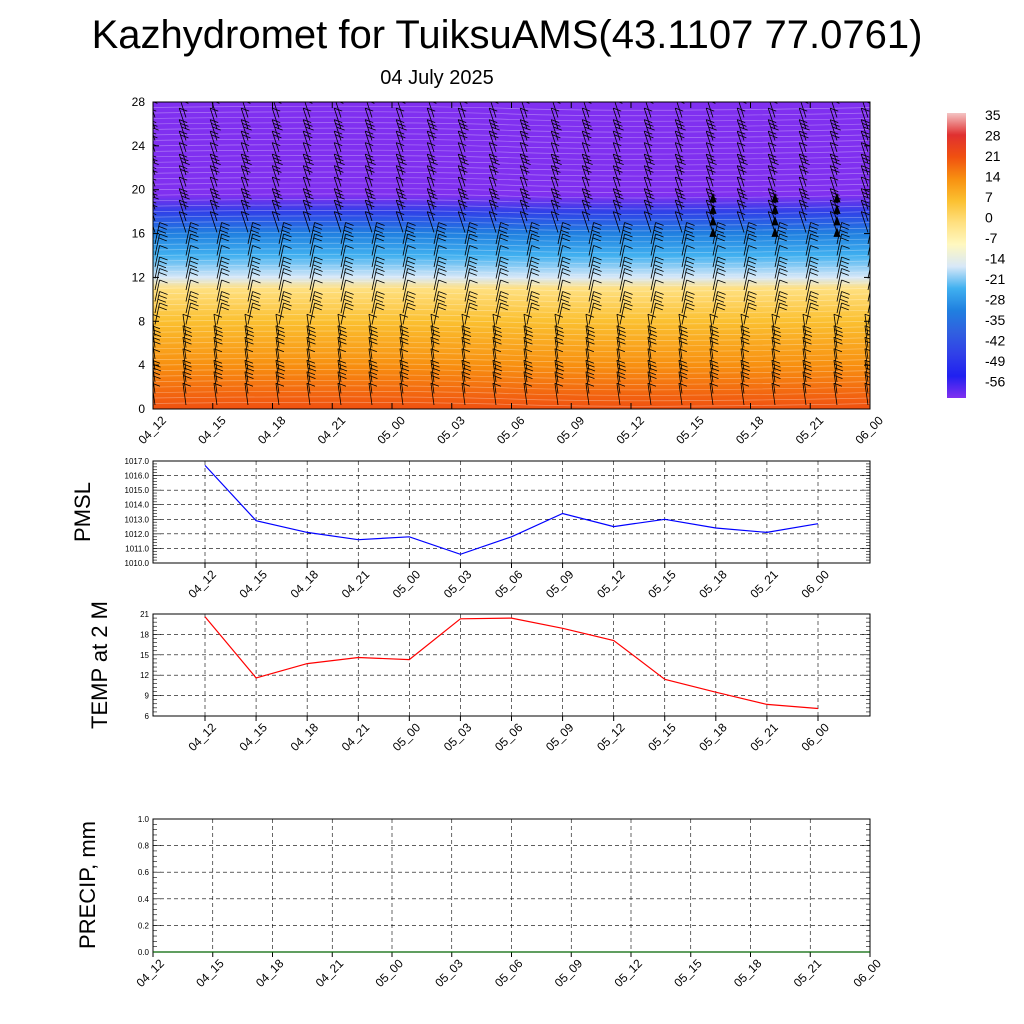 This screenshot has width=1024, height=1024. I want to click on contour-line, so click(511, 377).